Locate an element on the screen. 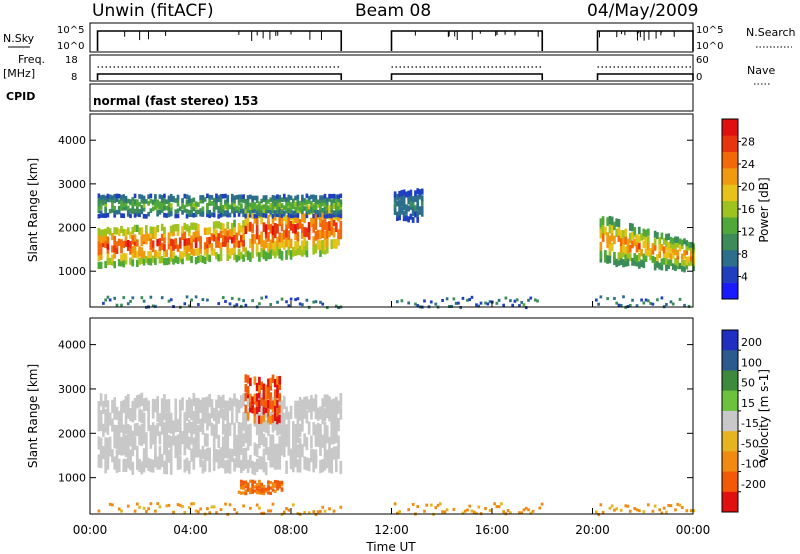 The width and height of the screenshot is (800, 554). colorbar-tick-label: 4 is located at coordinates (744, 277).